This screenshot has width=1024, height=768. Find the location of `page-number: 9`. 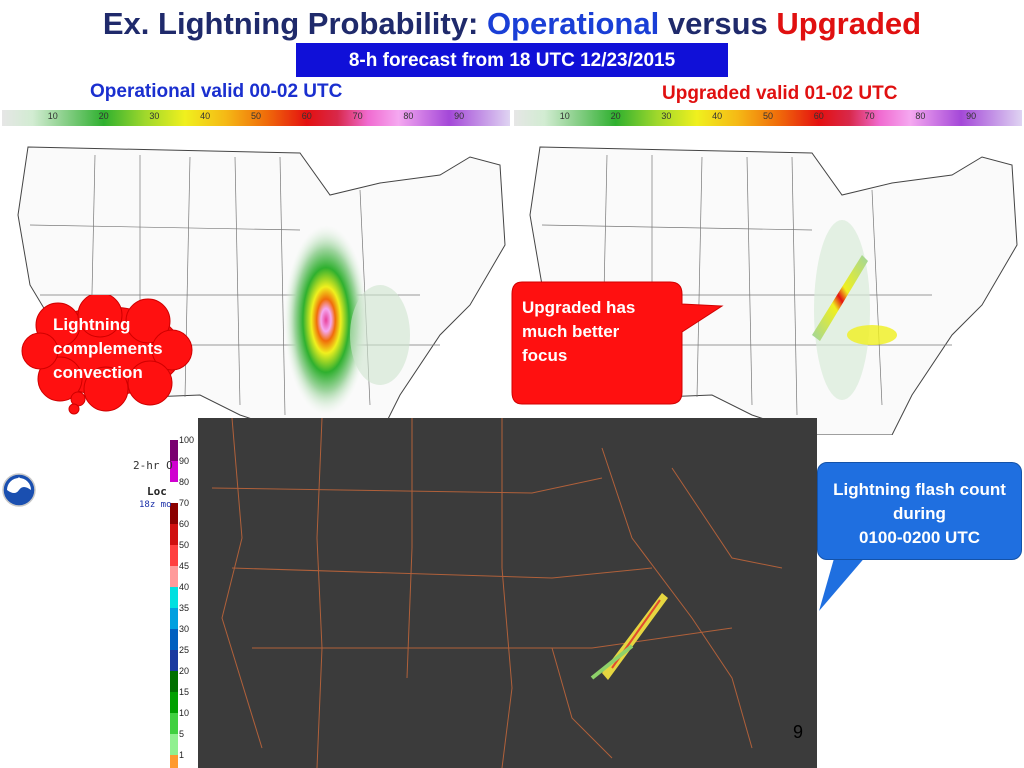

page-number: 9 is located at coordinates (798, 732).